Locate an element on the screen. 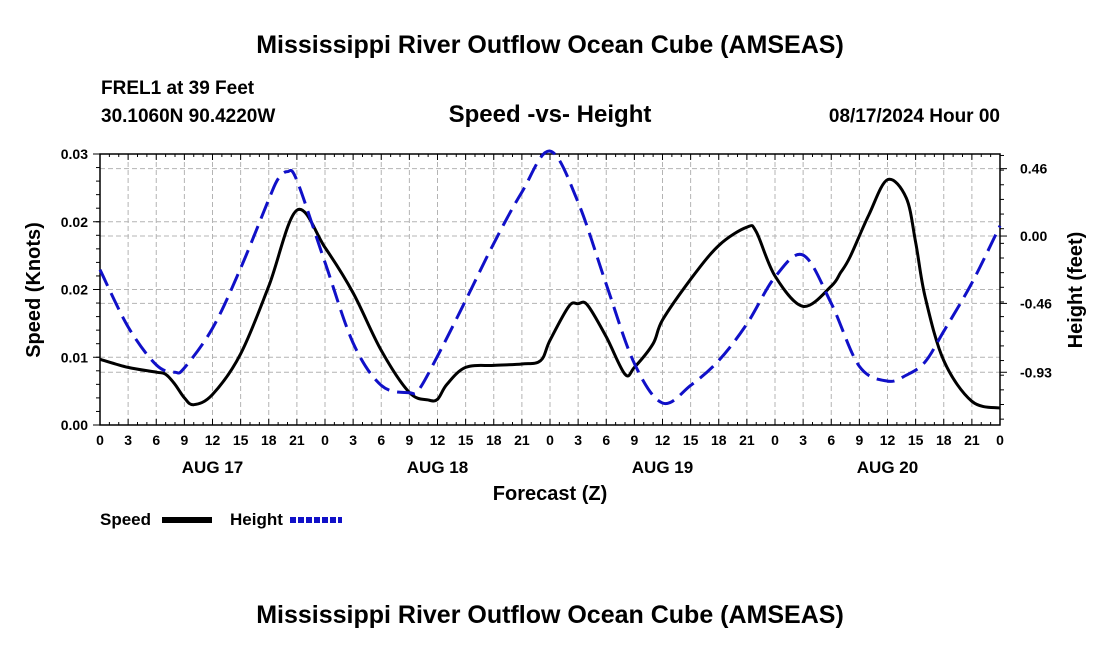  x-axis-label: Forecast (Z) is located at coordinates (550, 494).